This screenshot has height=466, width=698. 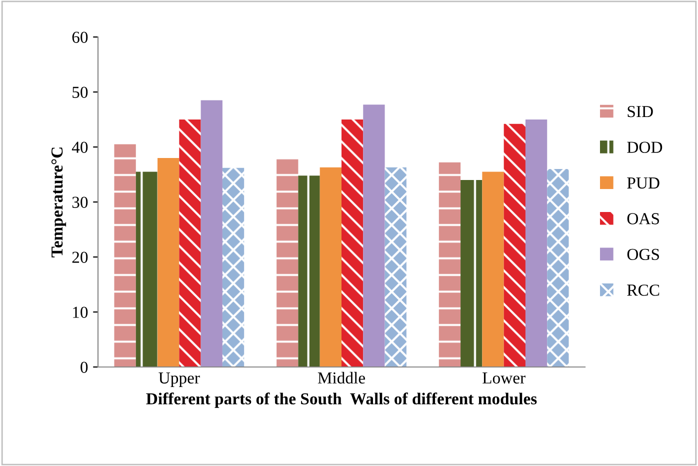 What do you see at coordinates (644, 147) in the screenshot?
I see `legend-label: DOD` at bounding box center [644, 147].